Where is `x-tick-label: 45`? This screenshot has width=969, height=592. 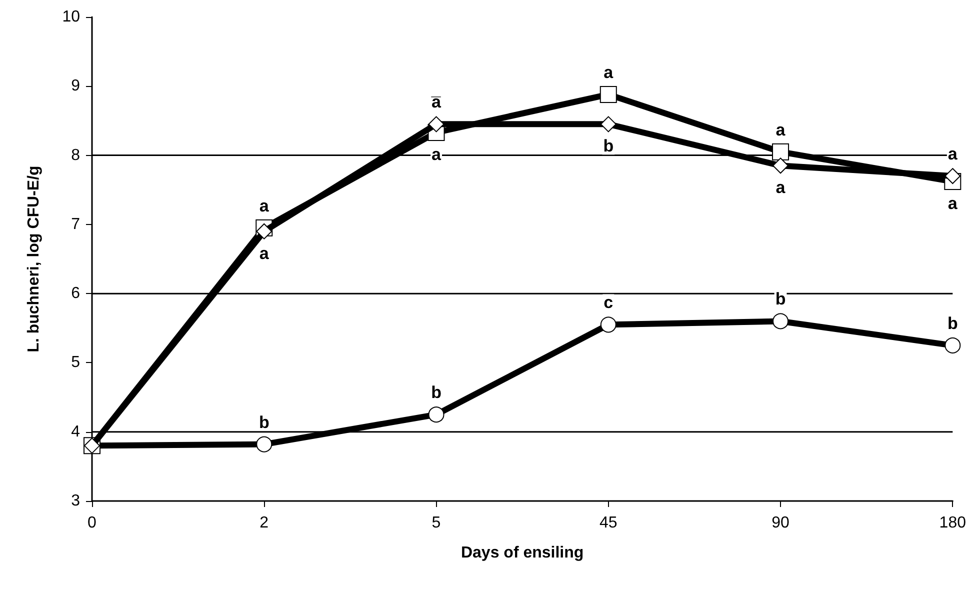
x-tick-label: 45 is located at coordinates (608, 523).